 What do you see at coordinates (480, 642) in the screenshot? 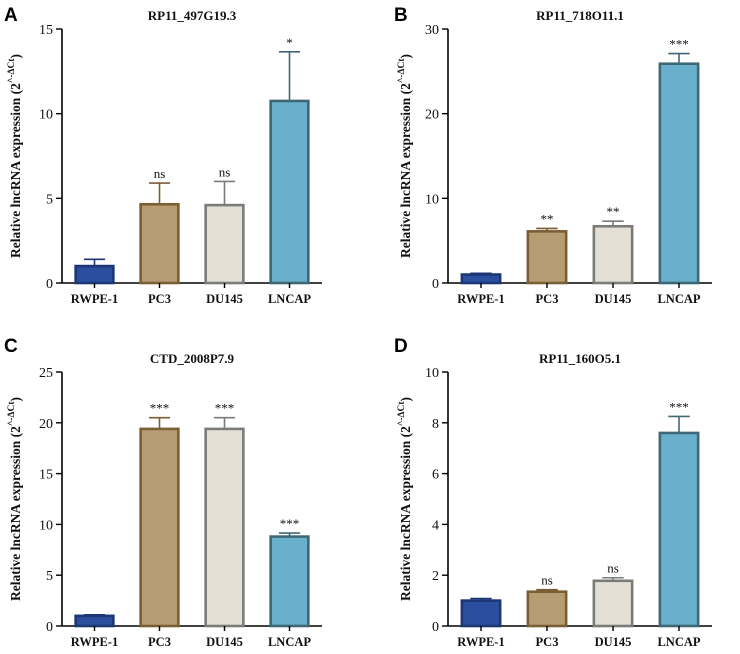
I see `panel-d-xtick-label-0: RWPE-1` at bounding box center [480, 642].